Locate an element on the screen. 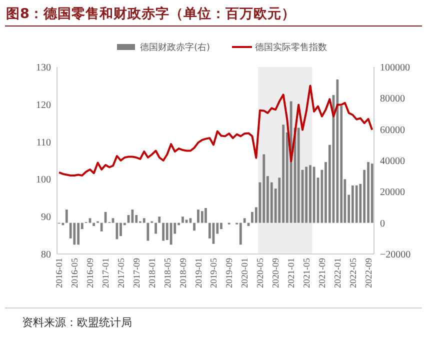 This screenshot has height=344, width=427. x-tick-label: 2017-05 is located at coordinates (121, 273).